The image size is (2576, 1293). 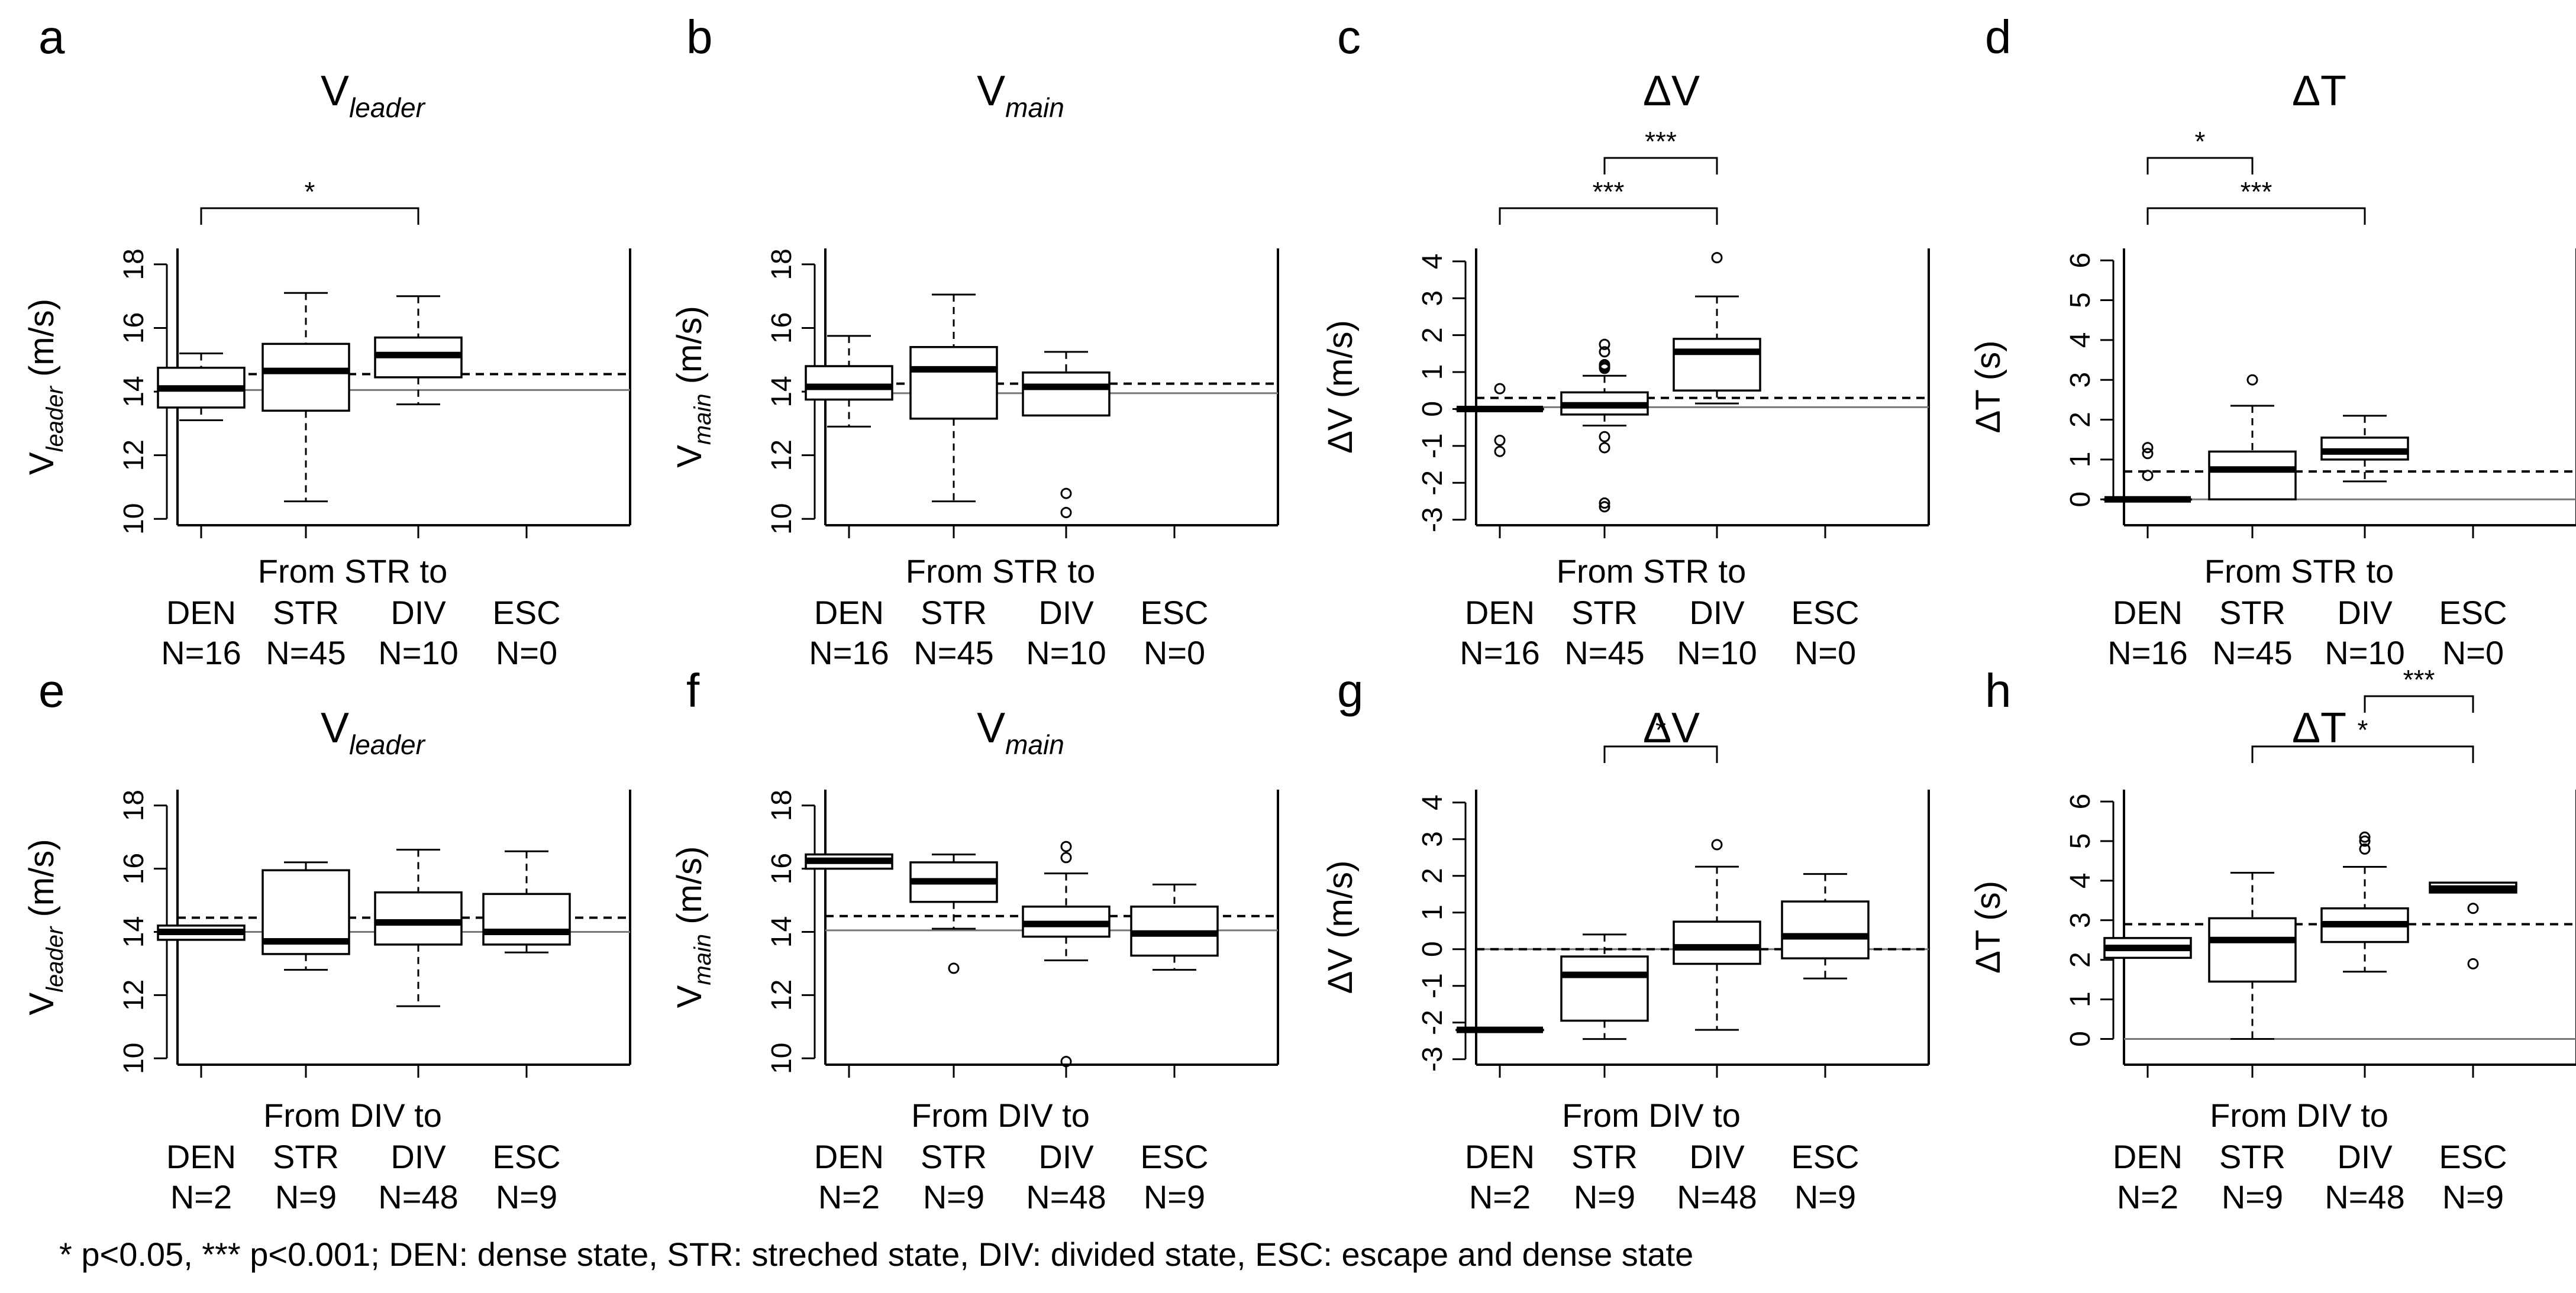 What do you see at coordinates (2080, 960) in the screenshot?
I see `y-tick-label: 2` at bounding box center [2080, 960].